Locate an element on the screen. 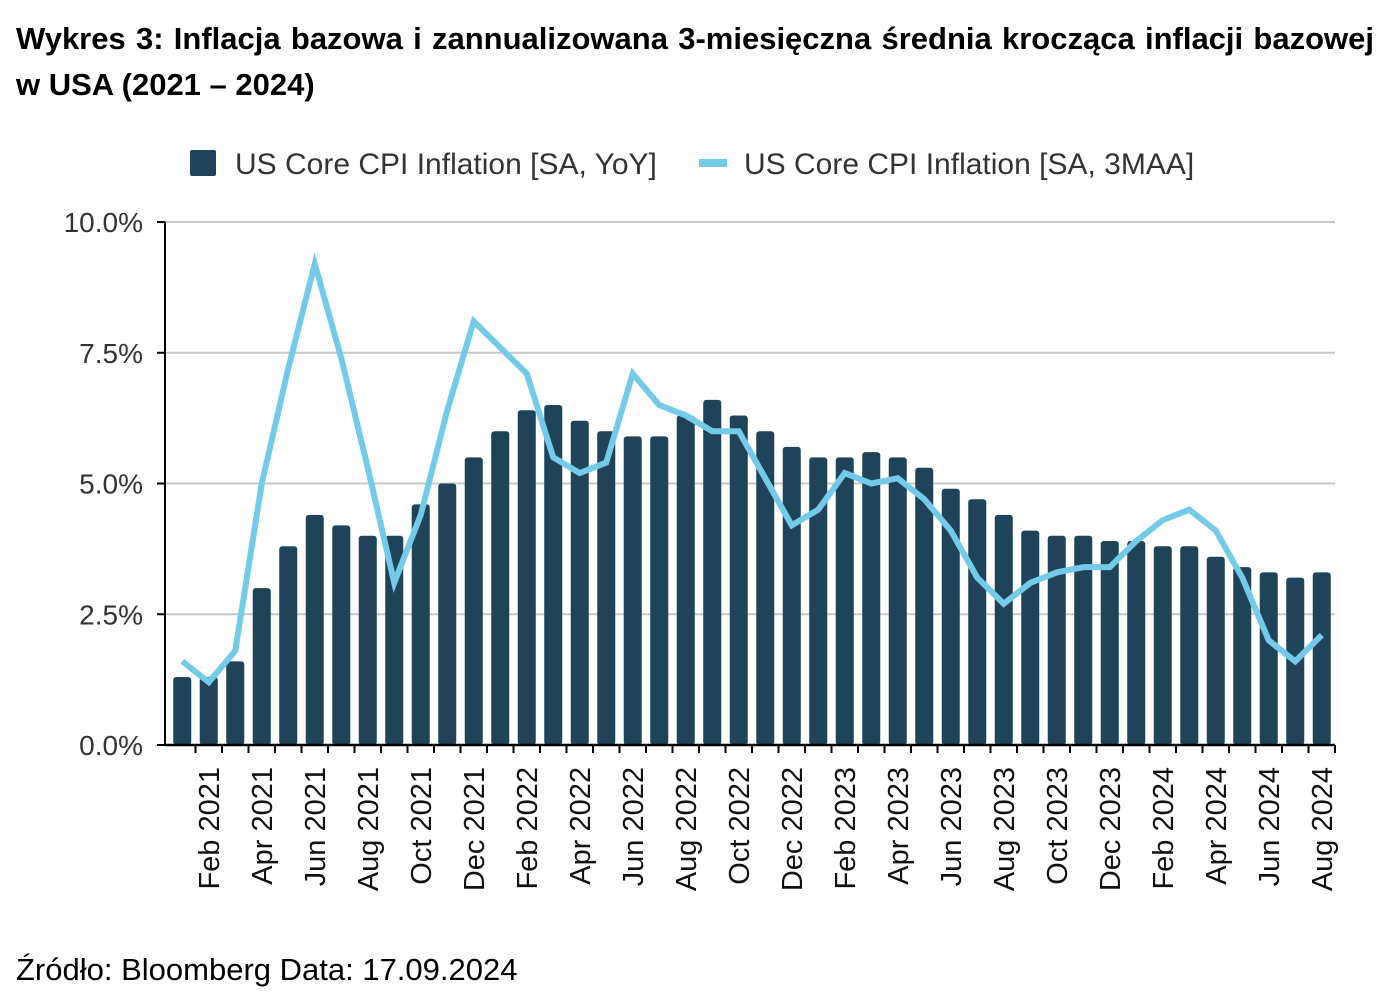 Image resolution: width=1398 pixels, height=1008 pixels. x-tick-label: Feb 2023 is located at coordinates (846, 828).